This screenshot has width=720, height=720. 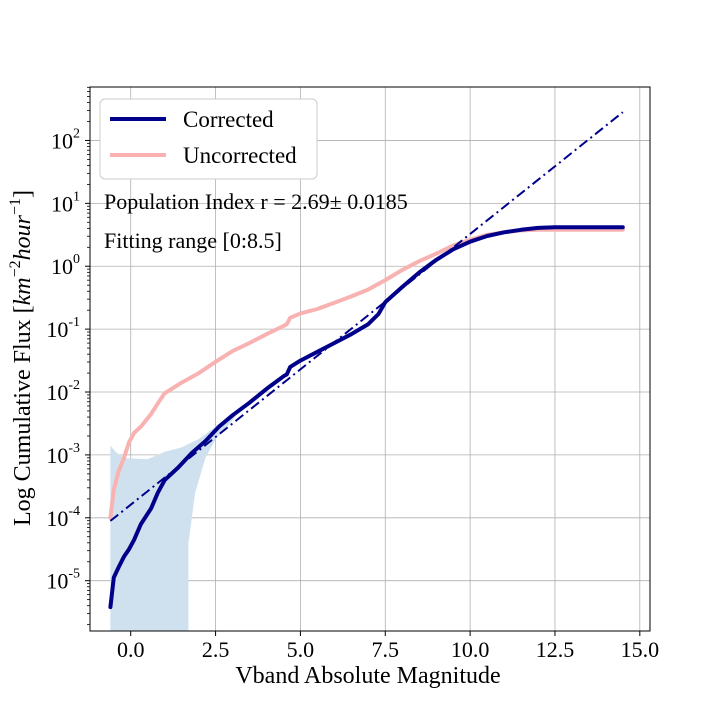 What do you see at coordinates (23, 237) in the screenshot?
I see `y-axis-label-hour: hour` at bounding box center [23, 237].